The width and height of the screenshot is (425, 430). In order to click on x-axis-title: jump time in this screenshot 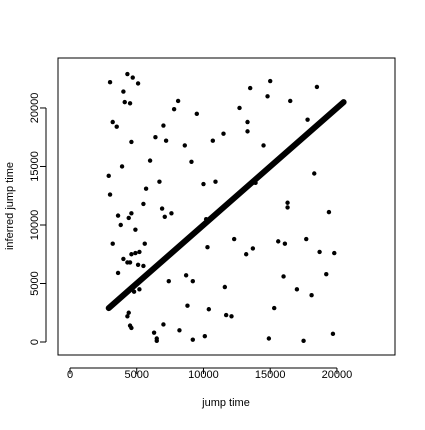, I will do `click(225, 403)`.